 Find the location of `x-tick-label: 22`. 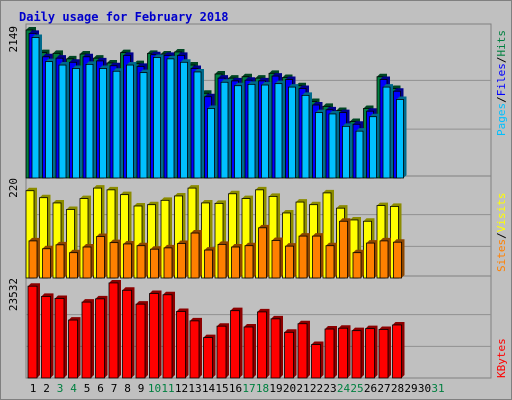

x-tick-label: 22 is located at coordinates (316, 388).